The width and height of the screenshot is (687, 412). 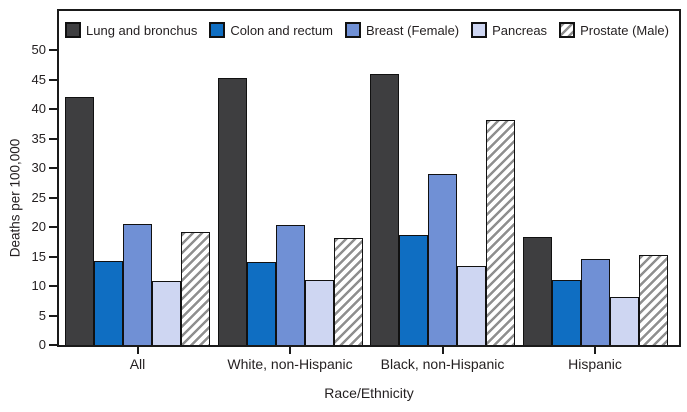 I want to click on legend-item: Lung and bronchus, so click(x=131, y=30).